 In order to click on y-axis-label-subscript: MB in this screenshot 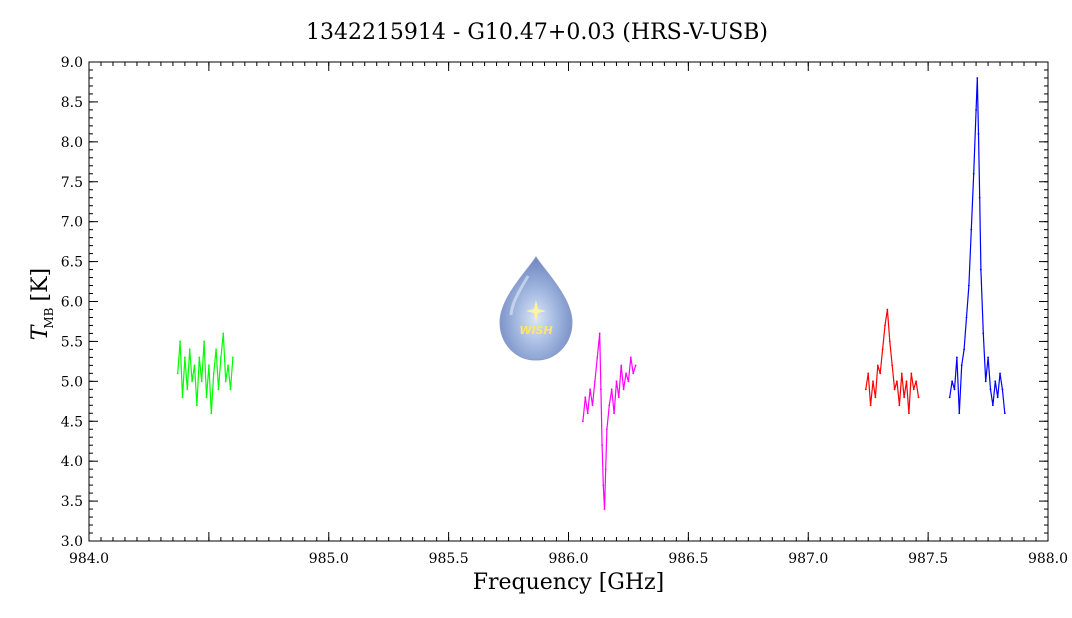, I will do `click(49, 317)`.